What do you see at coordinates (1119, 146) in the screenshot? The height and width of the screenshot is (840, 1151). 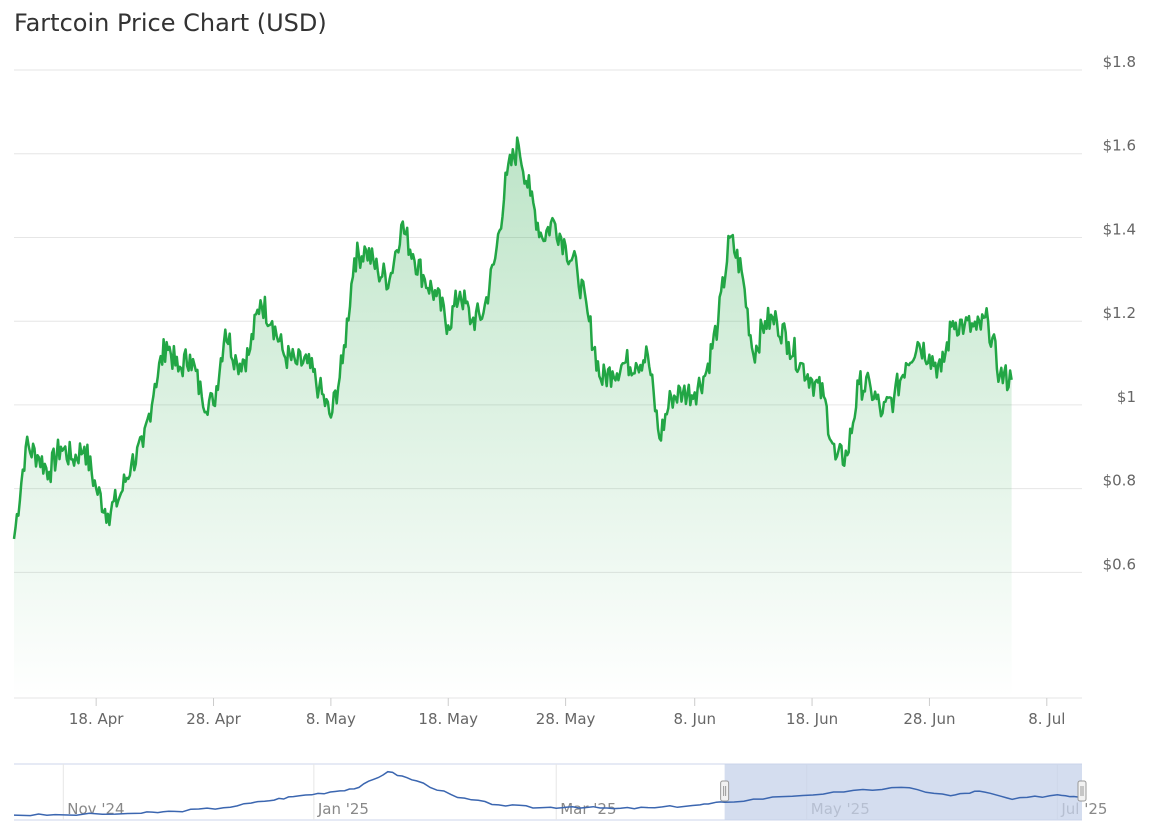 I see `y-tick-label: $1.6` at bounding box center [1119, 146].